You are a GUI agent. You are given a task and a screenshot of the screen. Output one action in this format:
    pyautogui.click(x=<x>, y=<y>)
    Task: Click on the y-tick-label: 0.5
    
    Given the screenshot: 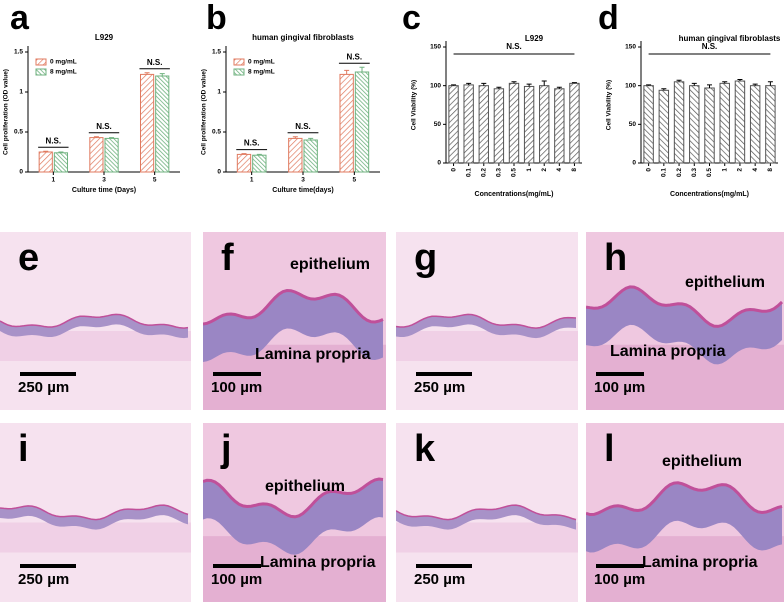 What is the action you would take?
    pyautogui.click(x=18, y=132)
    